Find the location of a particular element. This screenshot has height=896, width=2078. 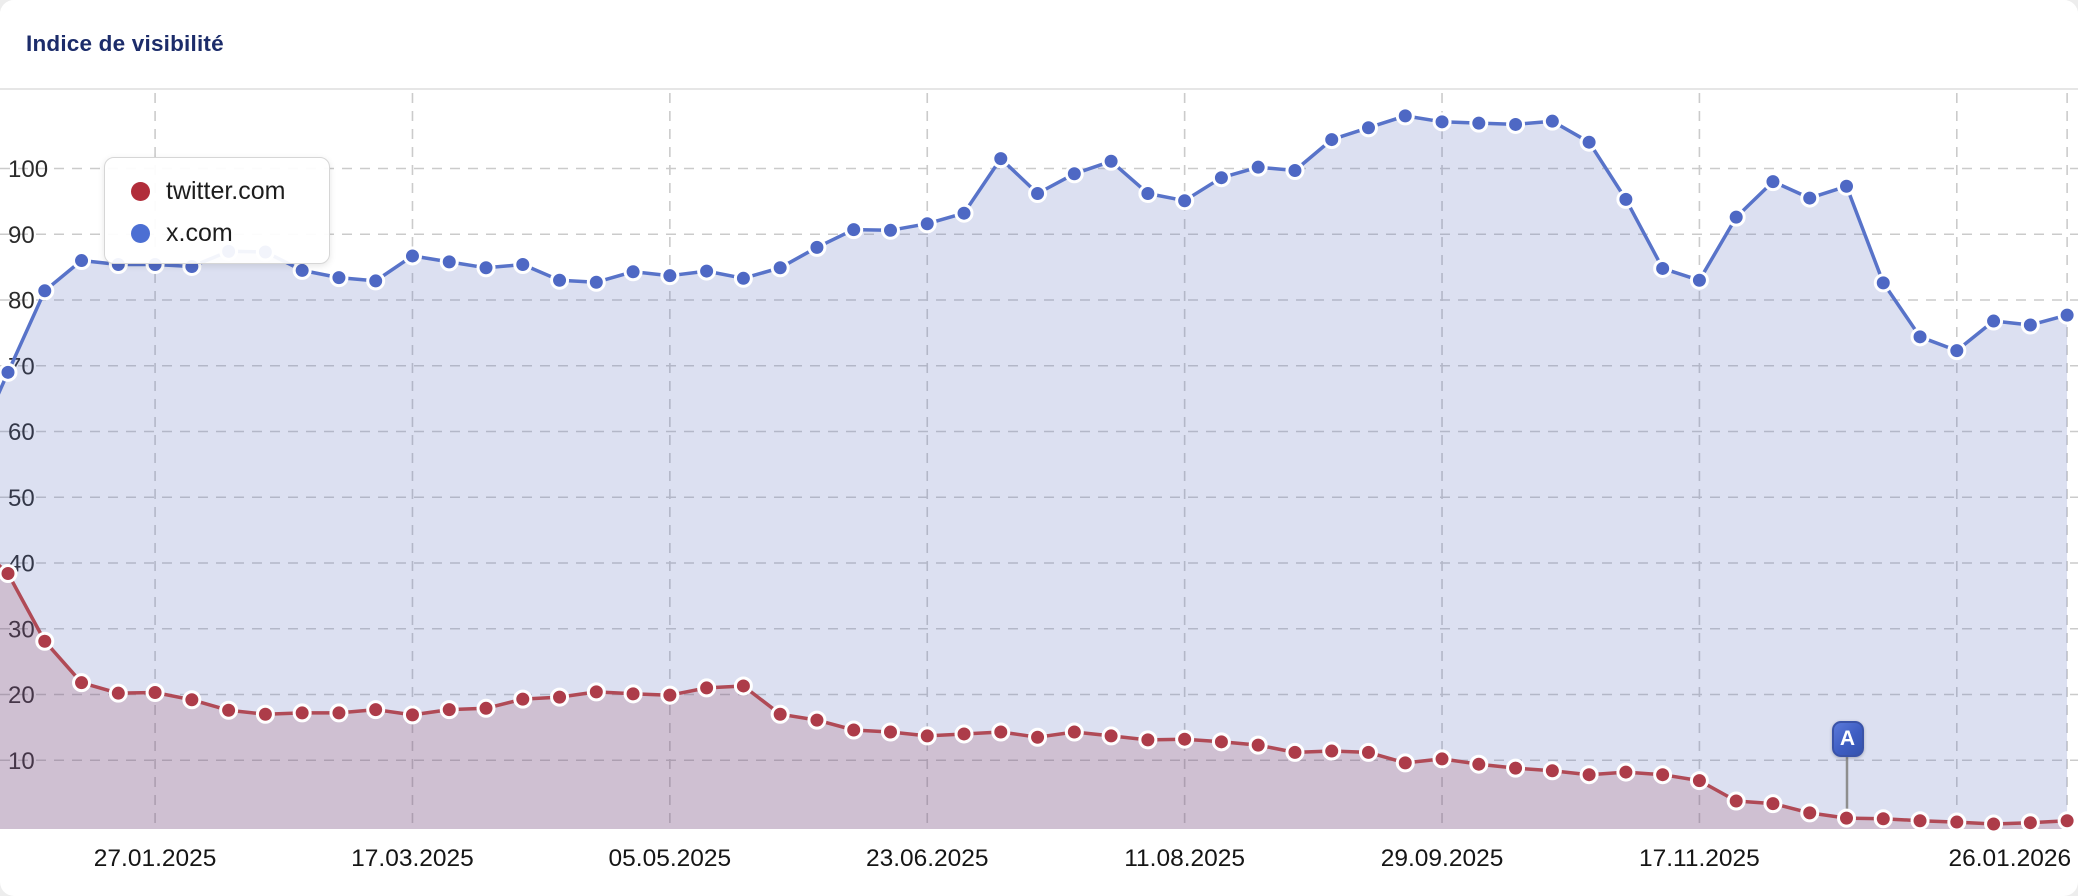

x-tick-label: 26.01.2026 is located at coordinates (2009, 858).